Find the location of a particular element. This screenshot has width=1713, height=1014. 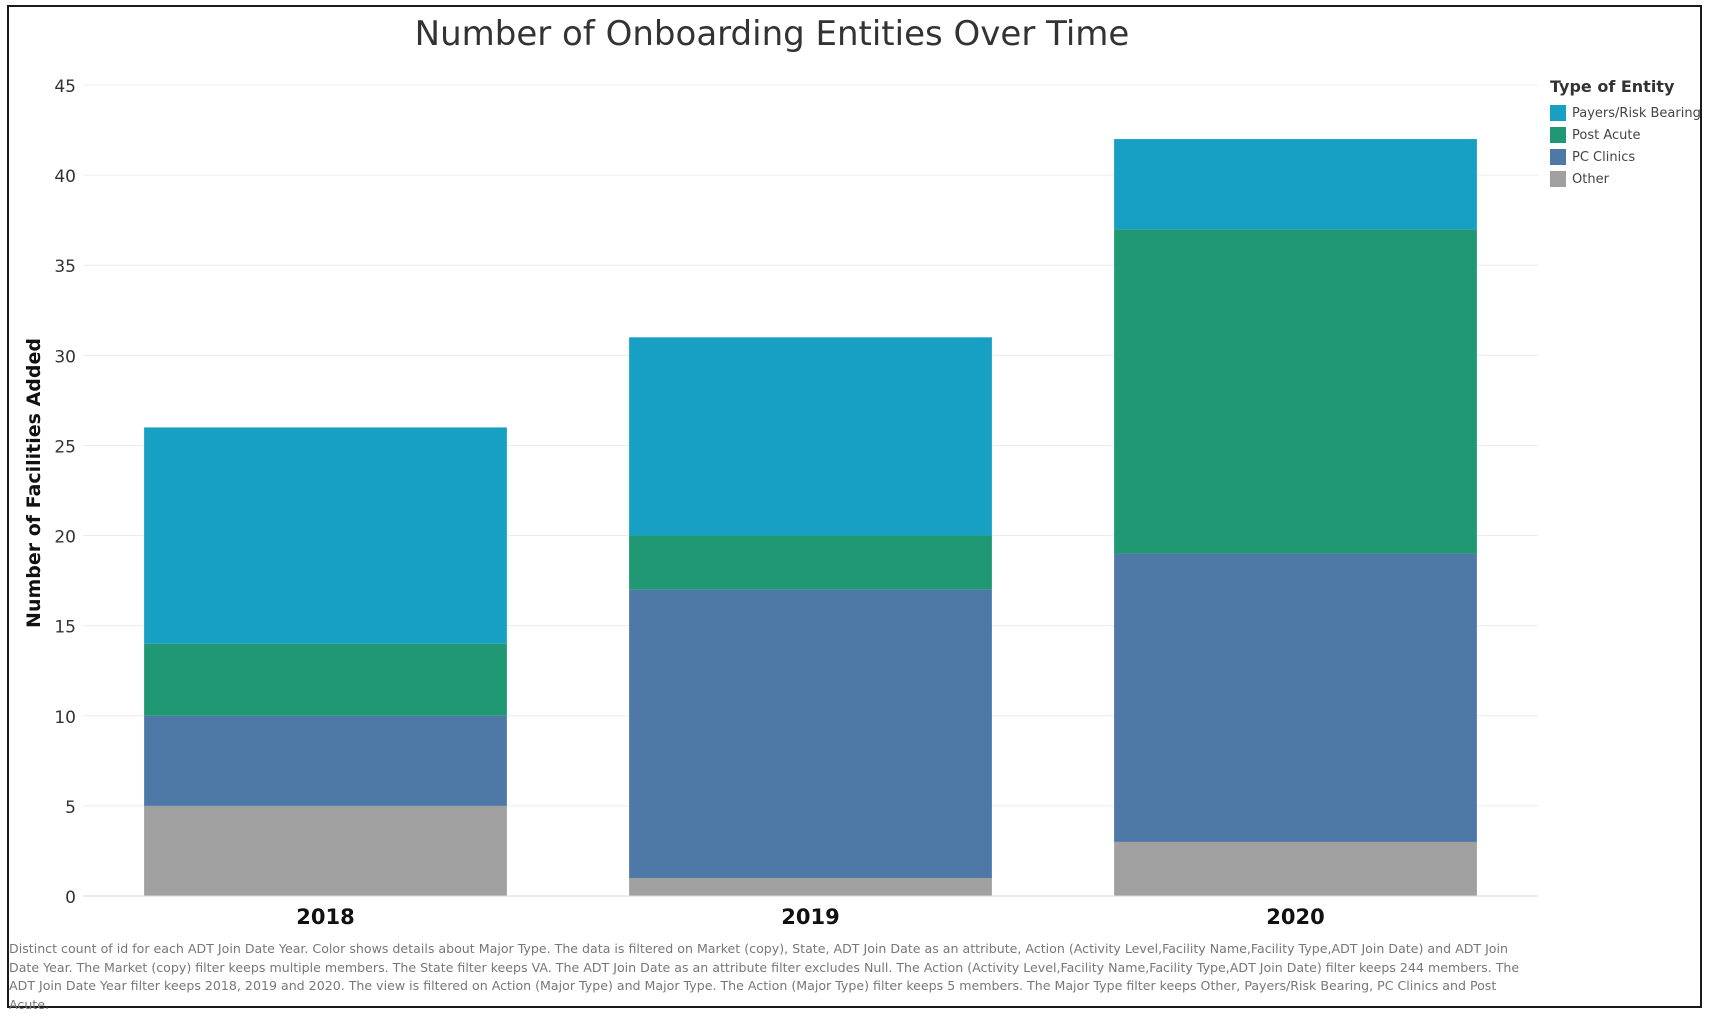

y-tick-label: 20 is located at coordinates (65, 538).